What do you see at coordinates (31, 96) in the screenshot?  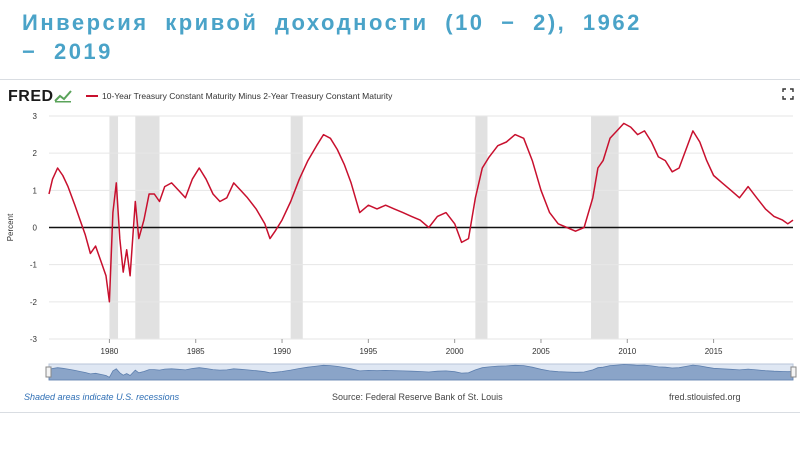 I see `fred-logo: FRED` at bounding box center [31, 96].